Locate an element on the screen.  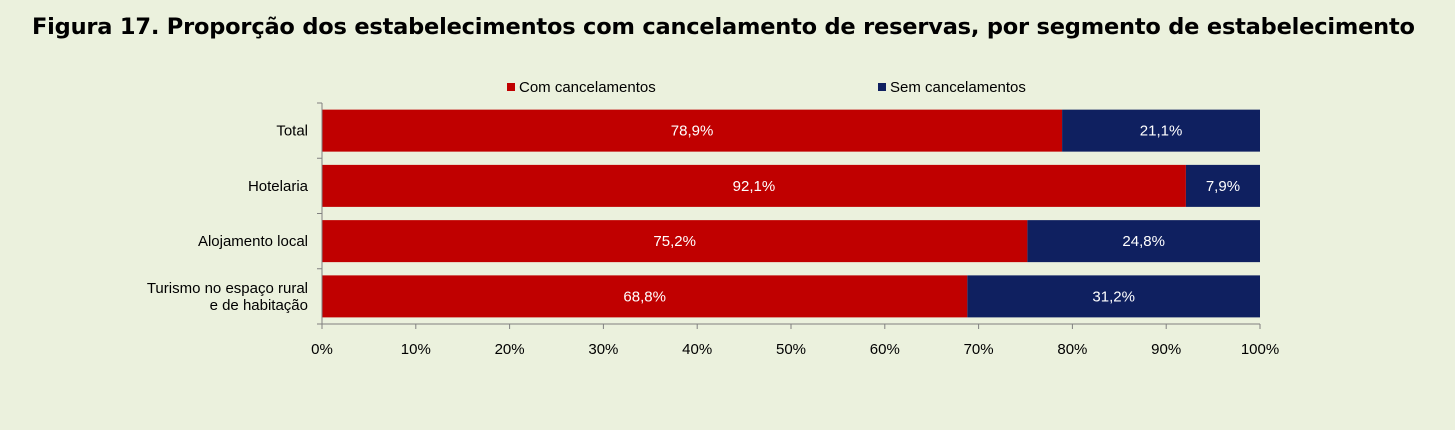
category-label-3-line0: Turismo no espaço rural is located at coordinates (227, 288).